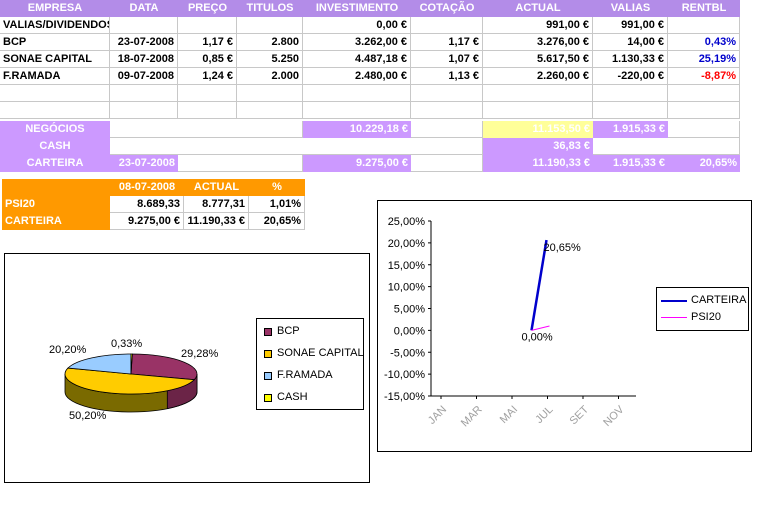 This screenshot has width=762, height=522. What do you see at coordinates (537, 337) in the screenshot?
I see `annotation-zero: 0,00%` at bounding box center [537, 337].